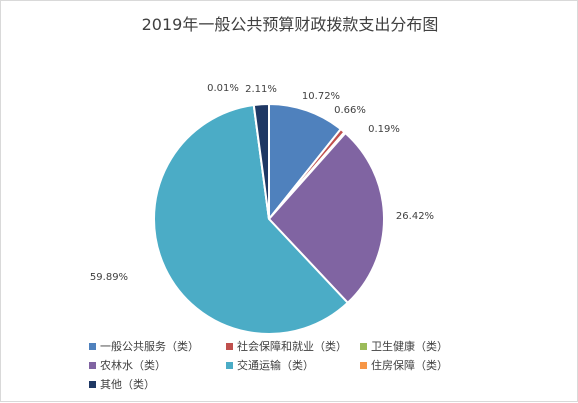 The image size is (578, 403). Describe the element at coordinates (223, 88) in the screenshot. I see `data-label: 0.01%` at that location.